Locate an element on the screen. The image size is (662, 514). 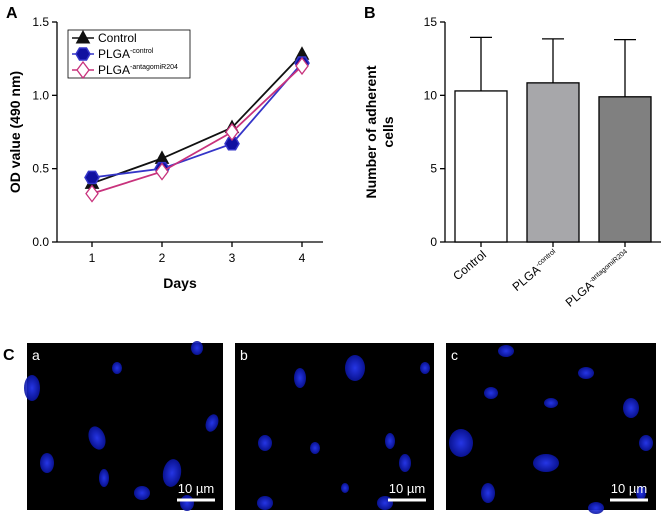
x-tick-label: 4 is located at coordinates (302, 258).